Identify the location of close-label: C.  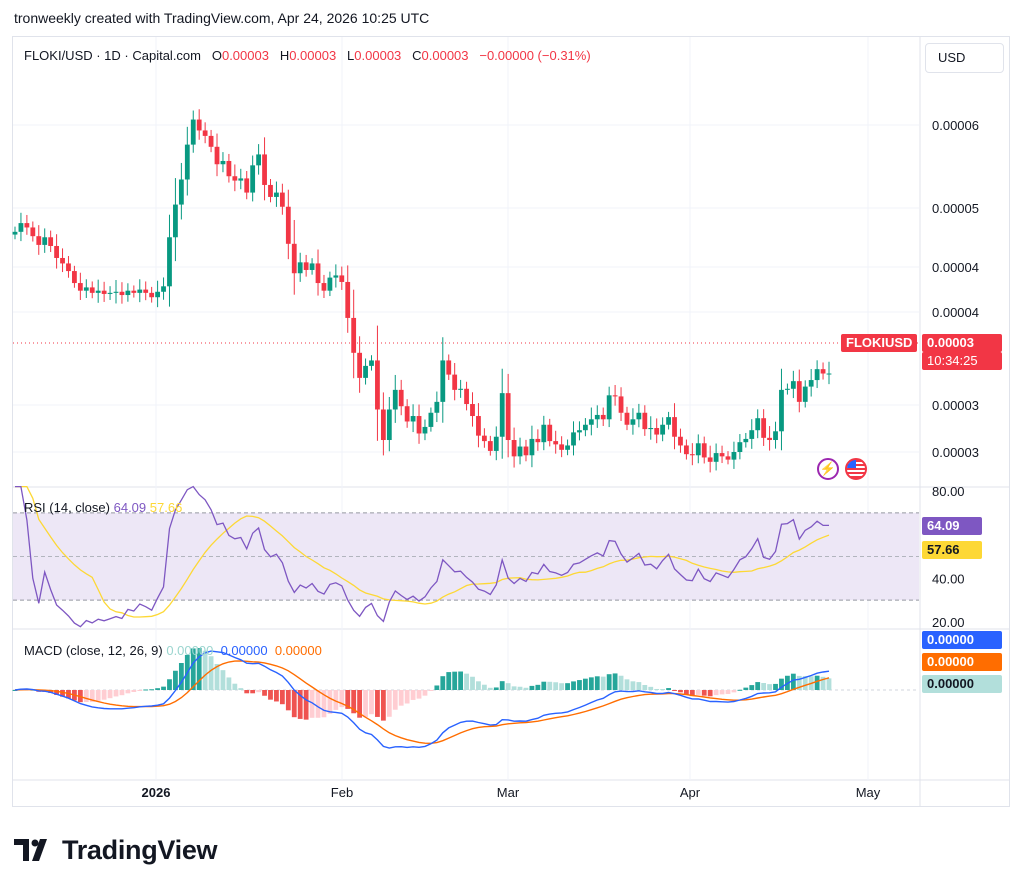
(417, 55).